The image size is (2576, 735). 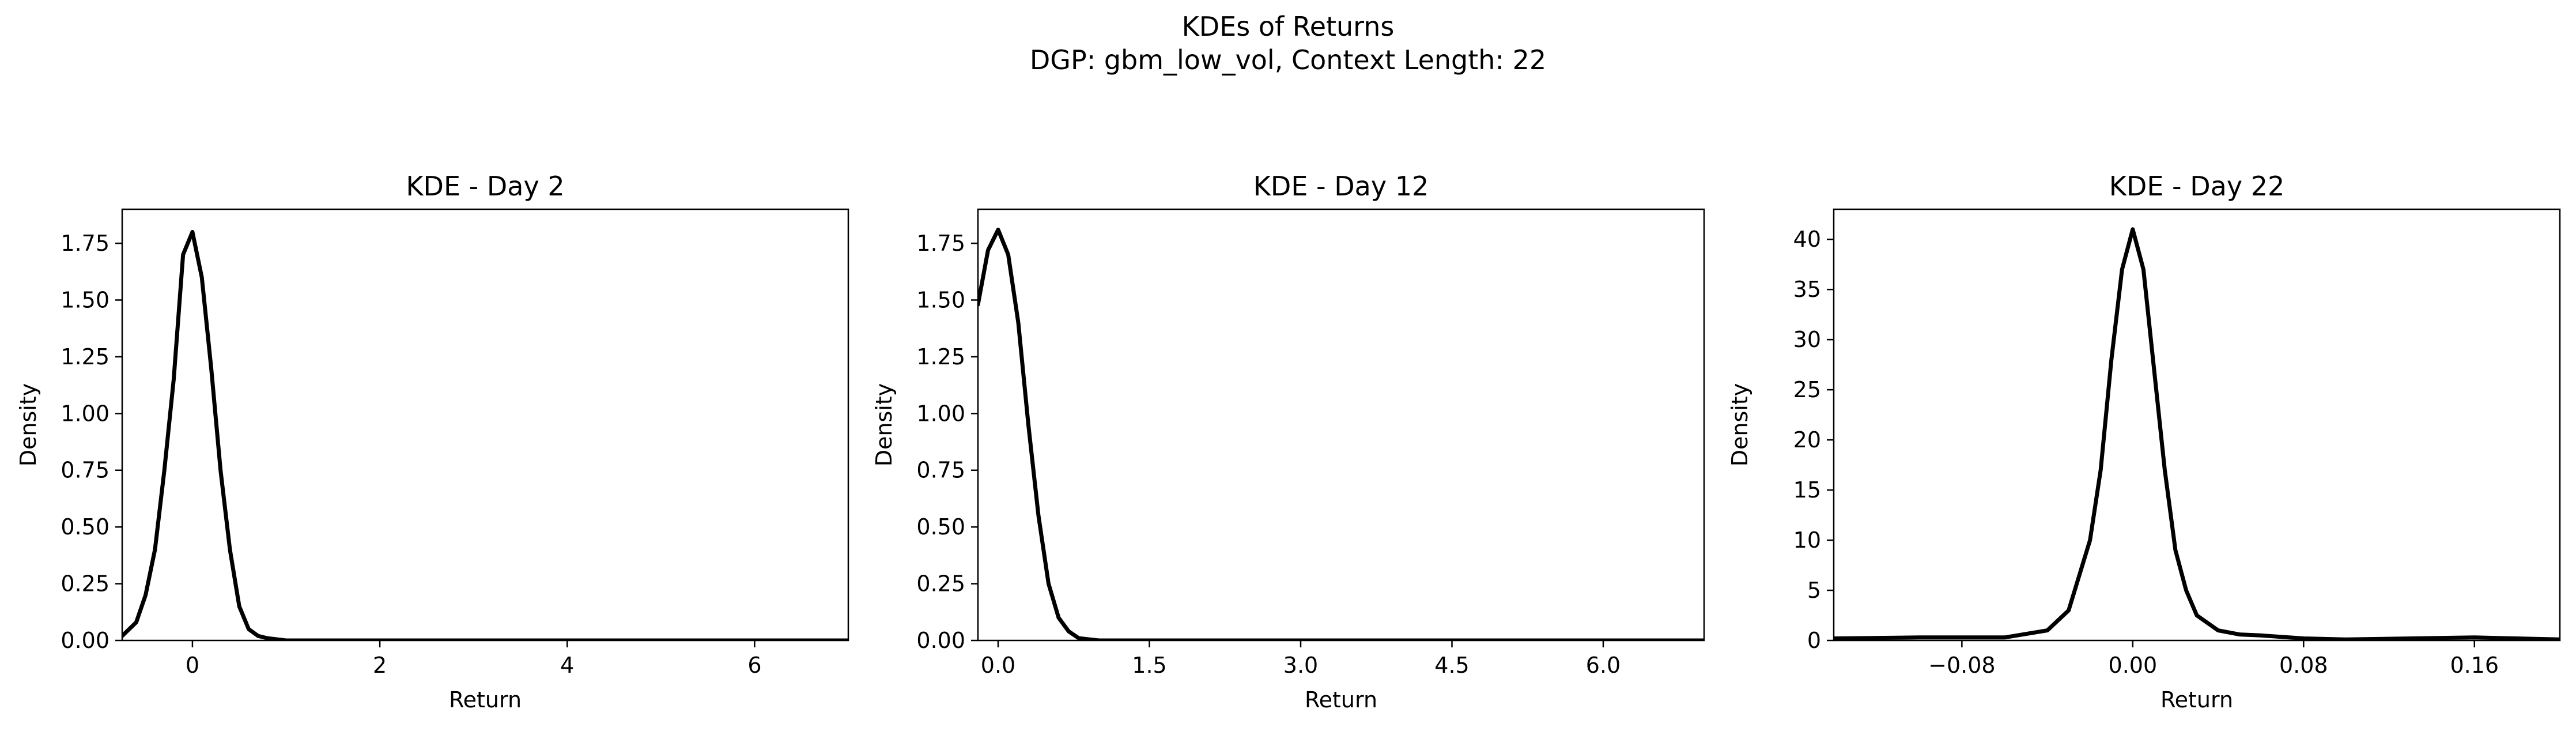 I want to click on figure-title: KDEs of Returns, so click(x=1288, y=26).